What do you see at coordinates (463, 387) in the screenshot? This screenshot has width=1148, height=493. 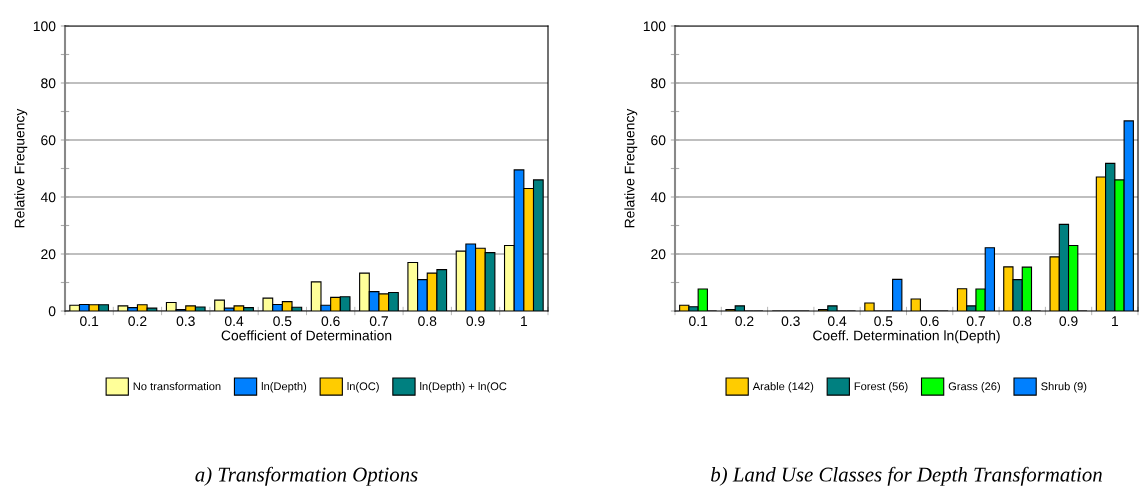 I see `legend-label: ln(Depth) + ln(OC` at bounding box center [463, 387].